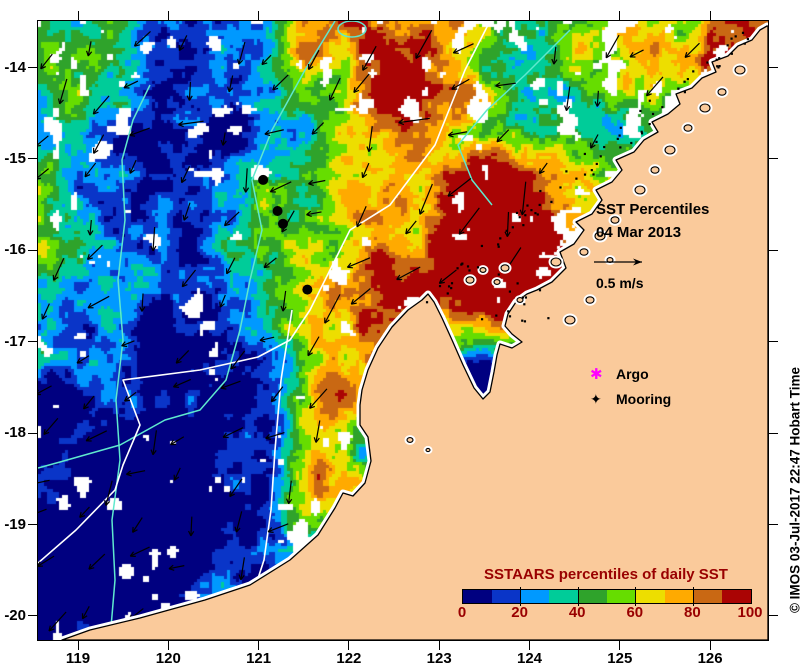  What do you see at coordinates (639, 232) in the screenshot?
I see `map-title-date: 04 Mar 2013` at bounding box center [639, 232].